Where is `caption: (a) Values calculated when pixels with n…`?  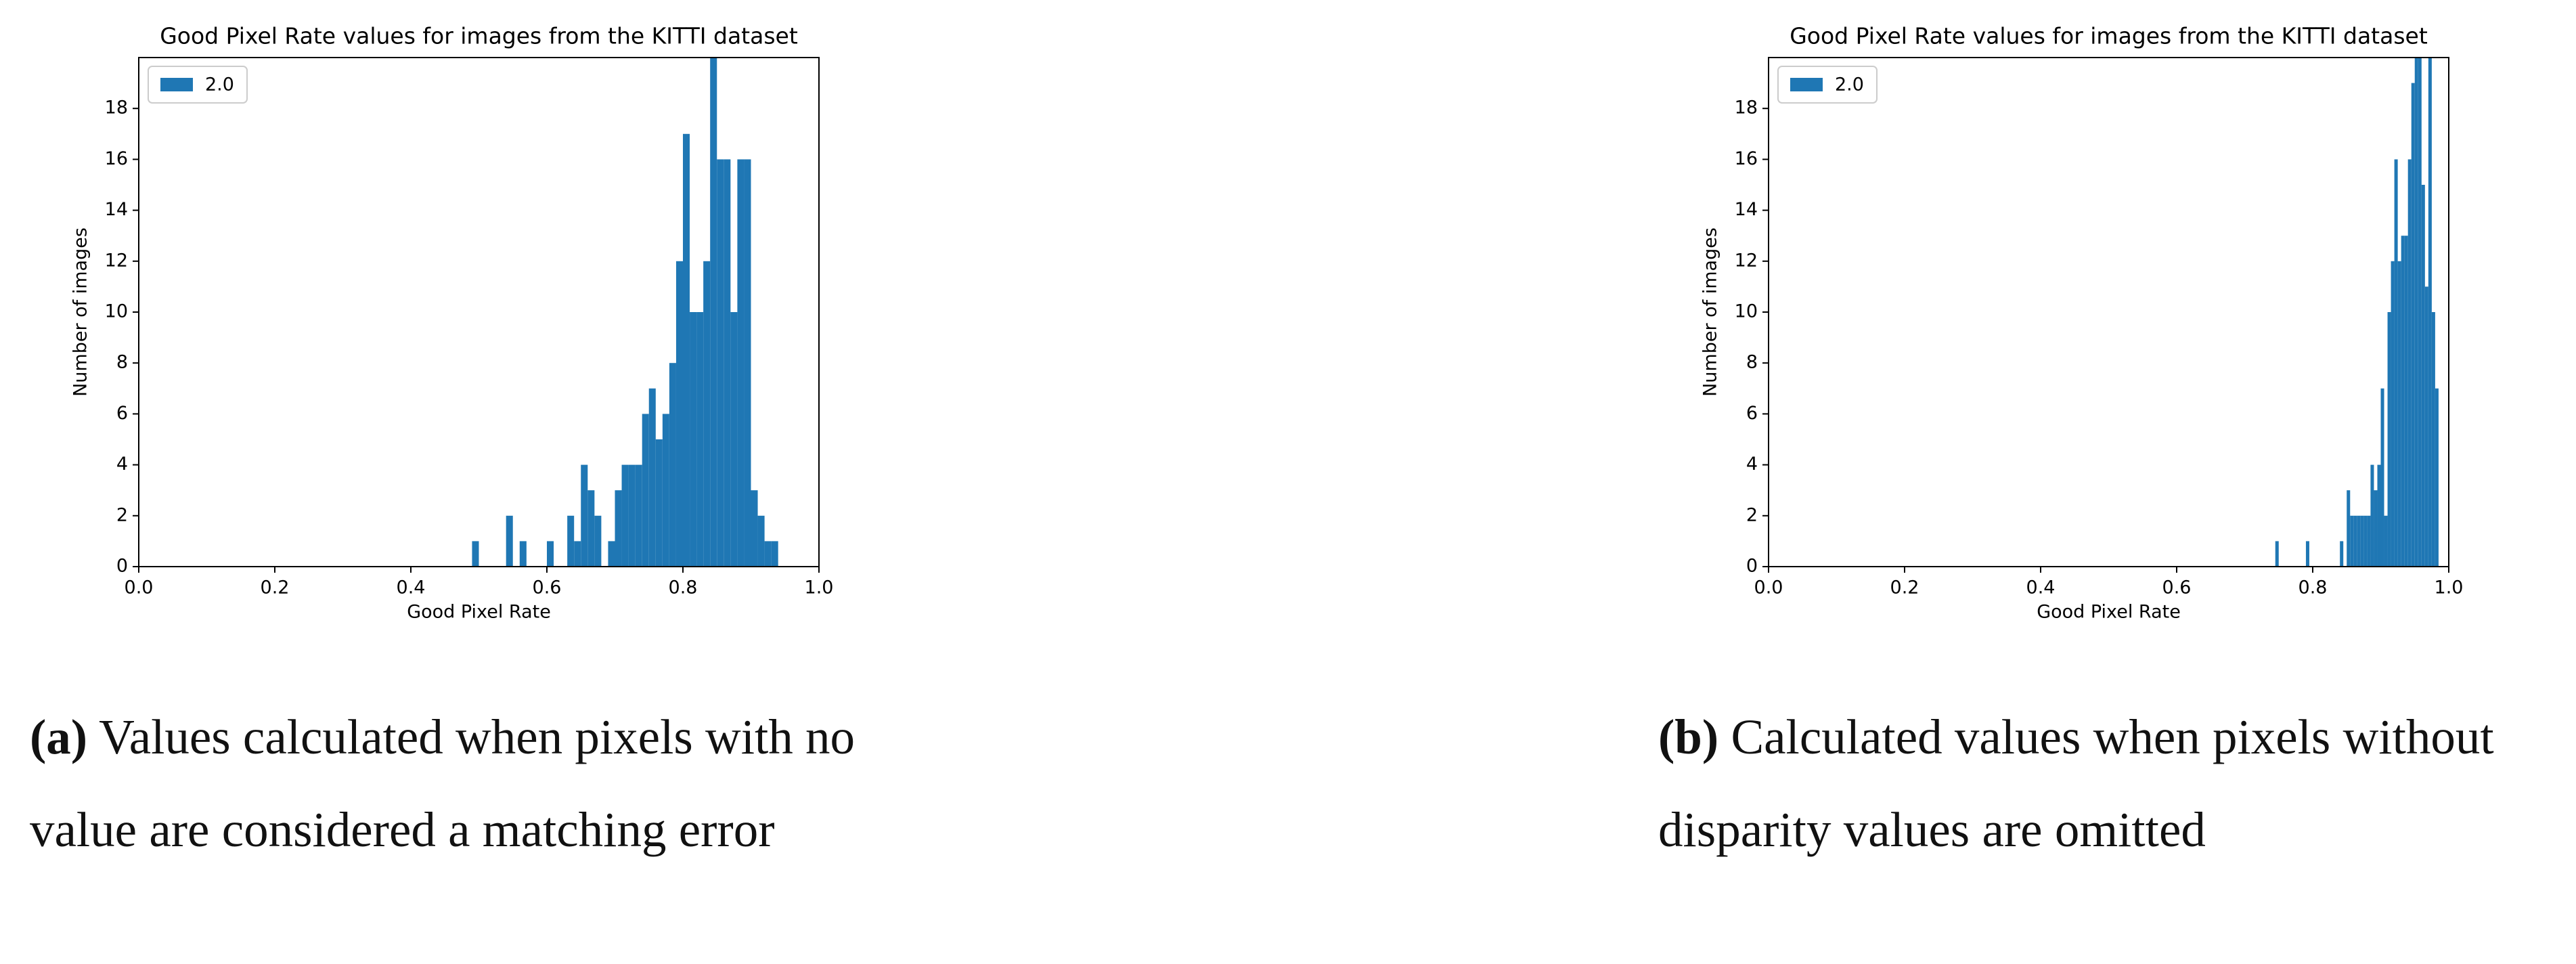
caption: (a) Values calculated when pixels with n… is located at coordinates (476, 784).